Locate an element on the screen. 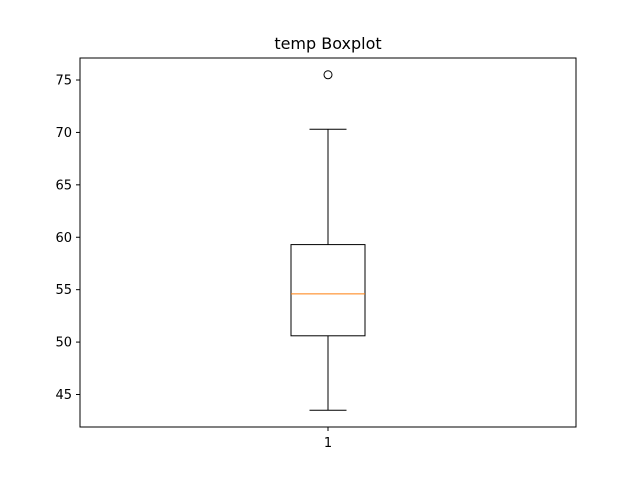  x-tick-label: 1 is located at coordinates (328, 443).